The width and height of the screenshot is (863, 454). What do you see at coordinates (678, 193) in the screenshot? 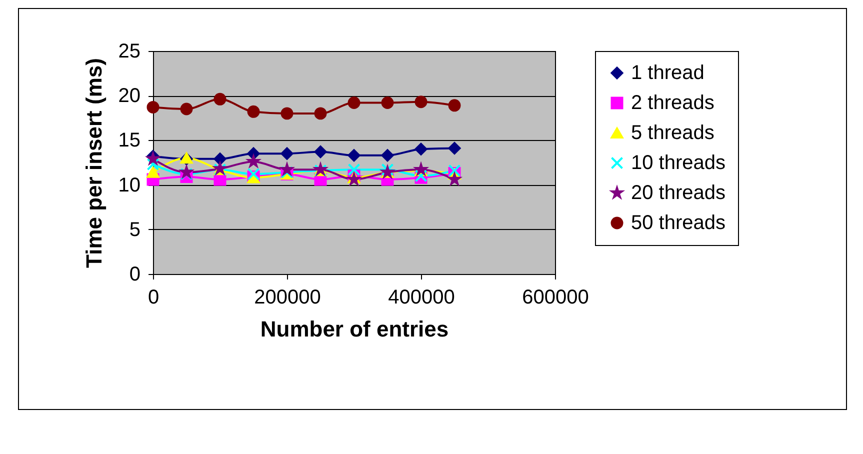
I see `legend-label: 20 threads` at bounding box center [678, 193].